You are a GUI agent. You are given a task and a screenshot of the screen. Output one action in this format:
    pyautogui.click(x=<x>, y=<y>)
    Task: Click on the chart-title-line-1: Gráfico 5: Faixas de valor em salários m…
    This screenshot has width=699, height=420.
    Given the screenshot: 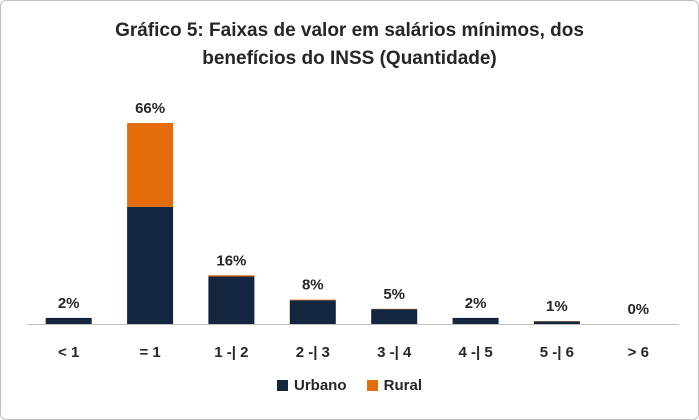 What is the action you would take?
    pyautogui.click(x=349, y=30)
    